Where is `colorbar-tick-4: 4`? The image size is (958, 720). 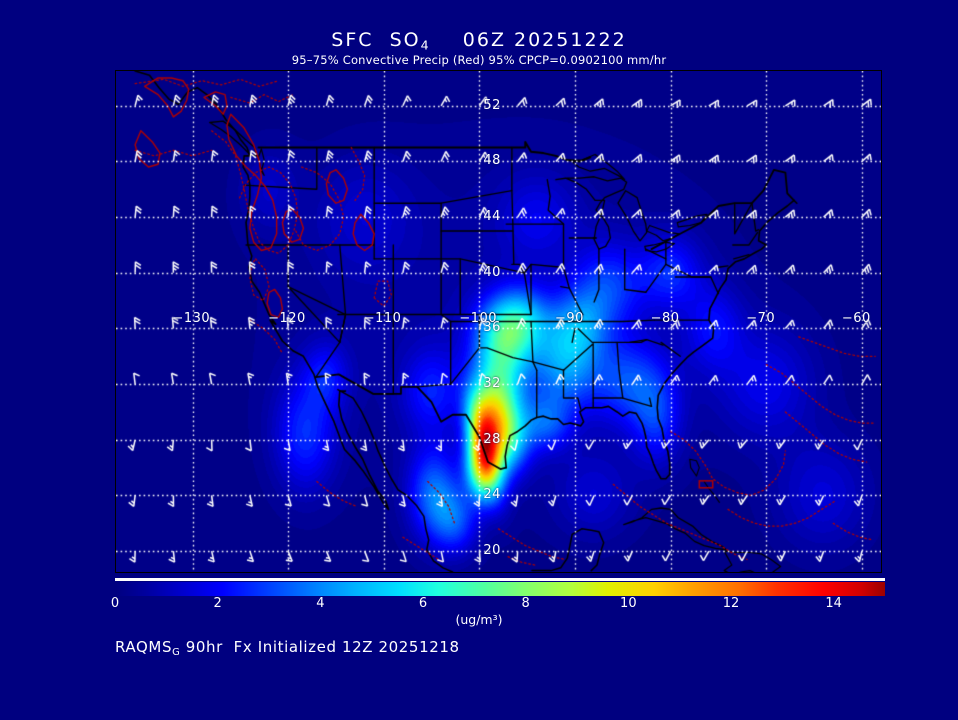 colorbar-tick-4: 4 is located at coordinates (320, 603).